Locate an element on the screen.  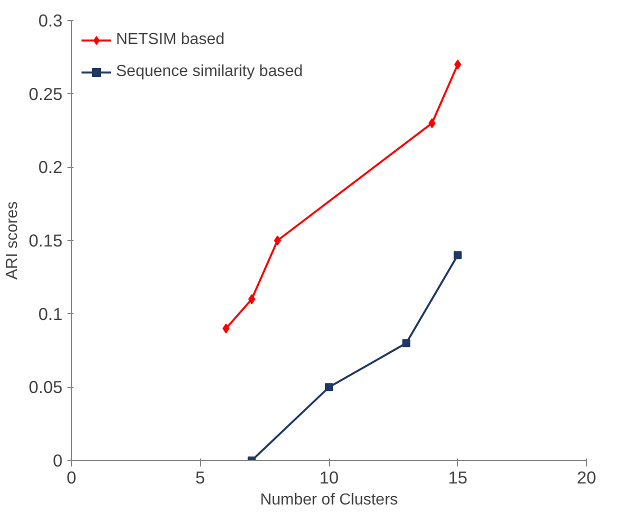
y-tick-label: 0.15 is located at coordinates (45, 240).